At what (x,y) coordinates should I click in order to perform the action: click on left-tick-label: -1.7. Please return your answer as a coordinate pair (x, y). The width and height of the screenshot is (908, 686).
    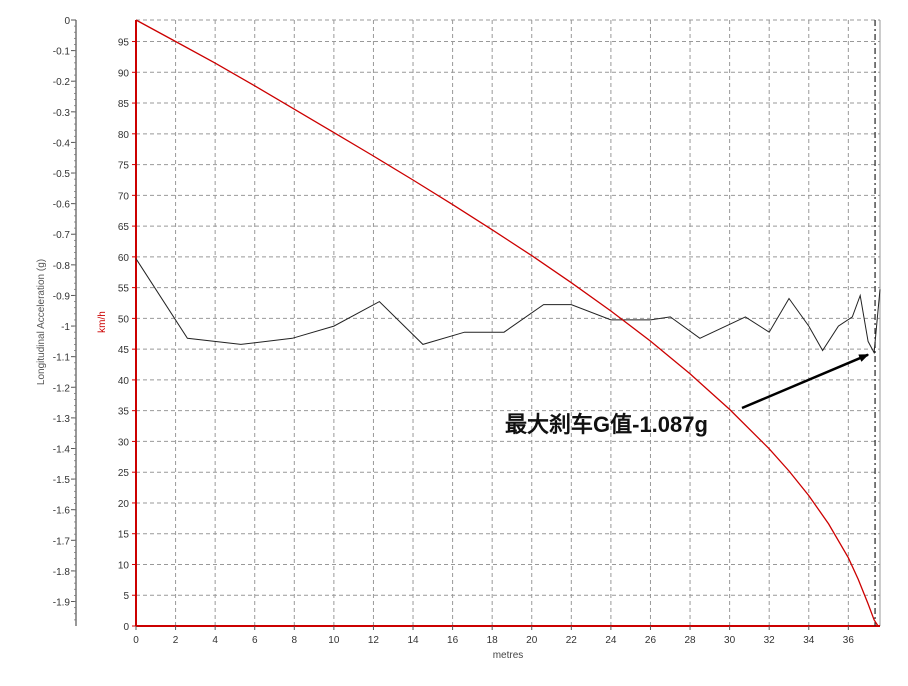
    Looking at the image, I should click on (62, 541).